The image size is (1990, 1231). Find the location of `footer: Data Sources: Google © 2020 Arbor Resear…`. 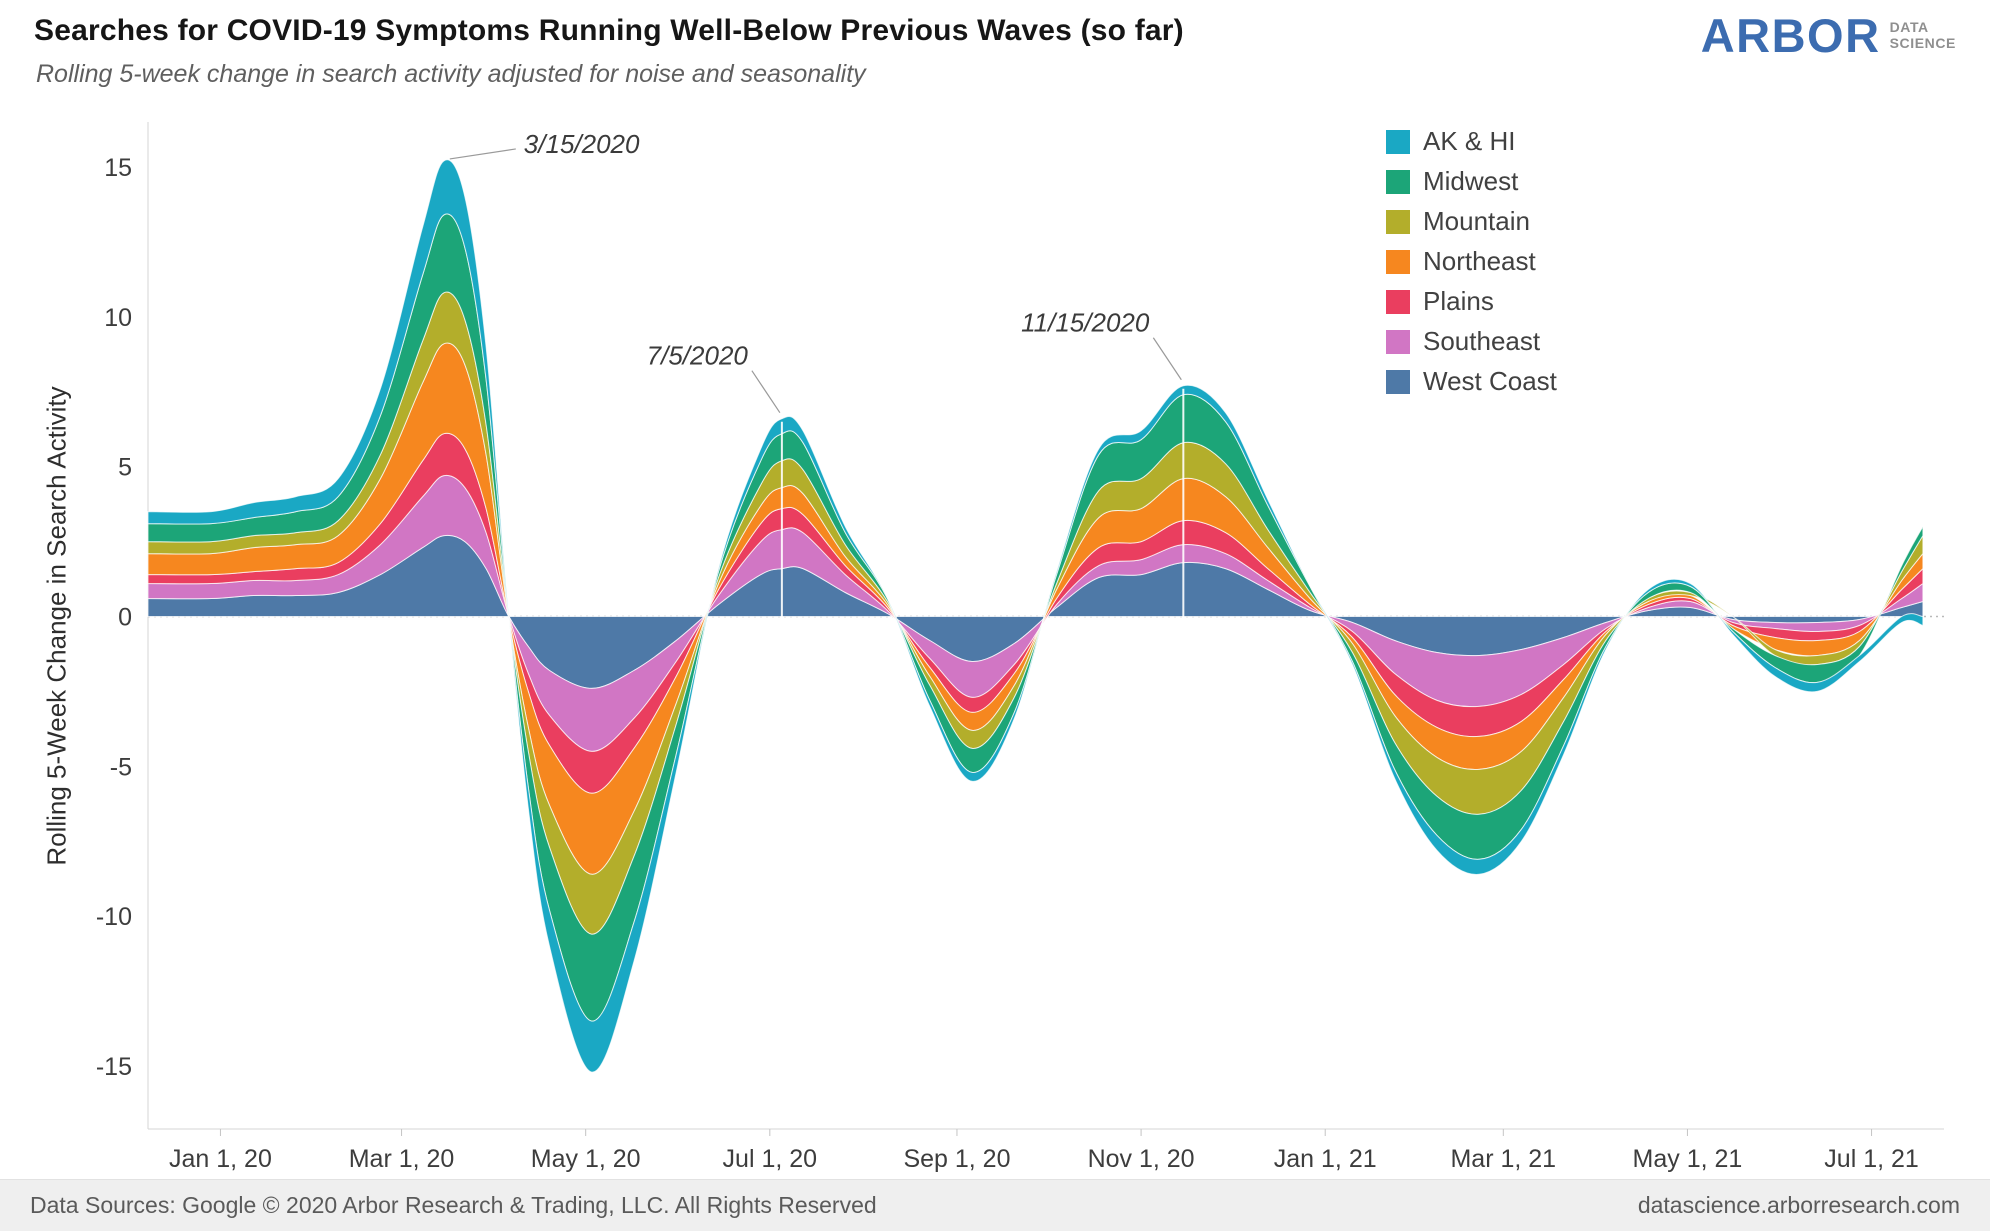

footer: Data Sources: Google © 2020 Arbor Resear… is located at coordinates (995, 1205).